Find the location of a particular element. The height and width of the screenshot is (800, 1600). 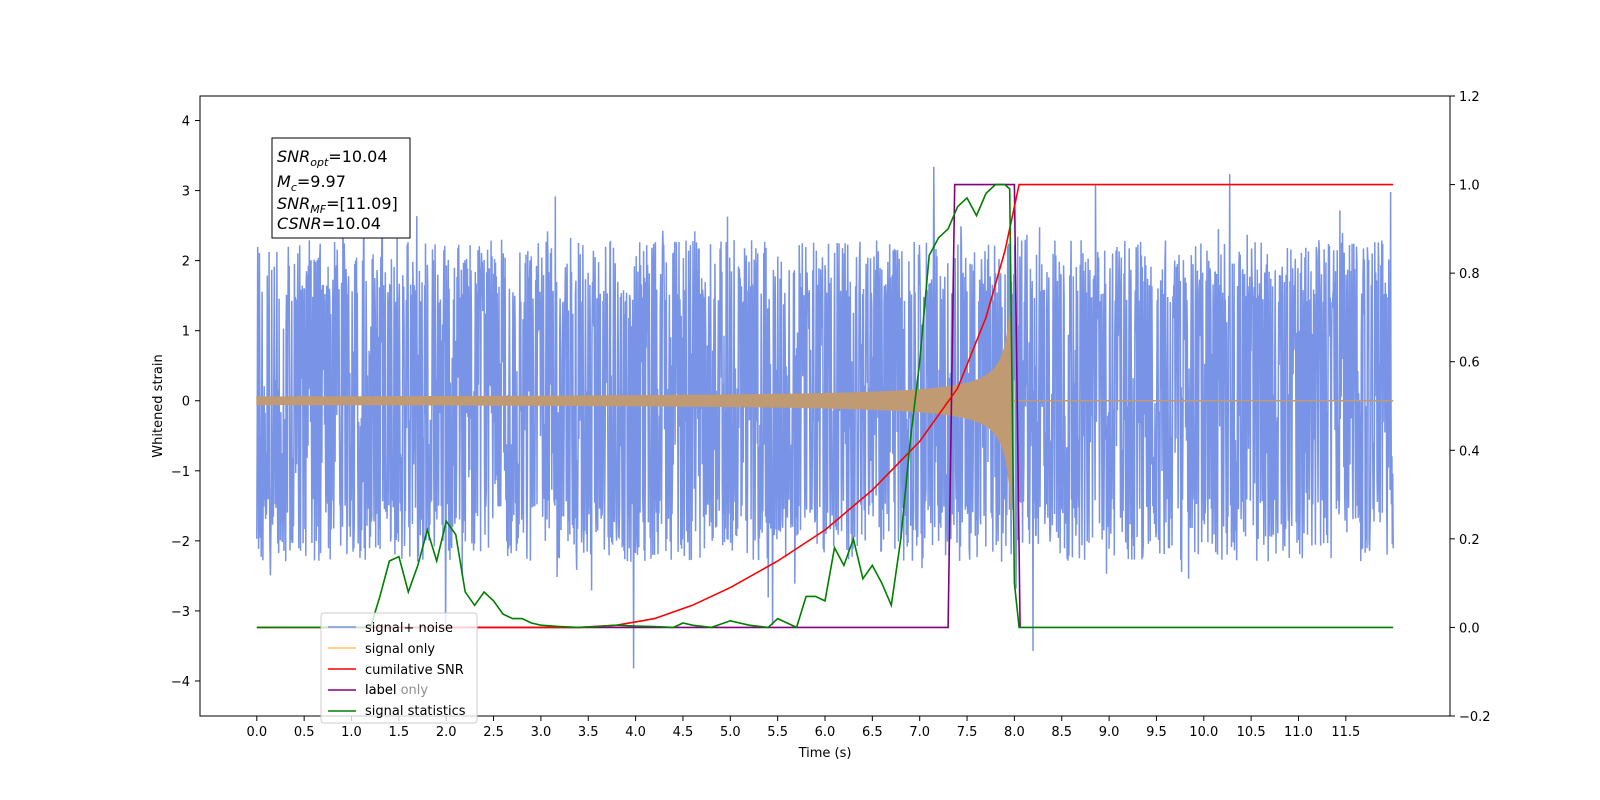

y-right-tick-label: −0.2 is located at coordinates (1475, 717).